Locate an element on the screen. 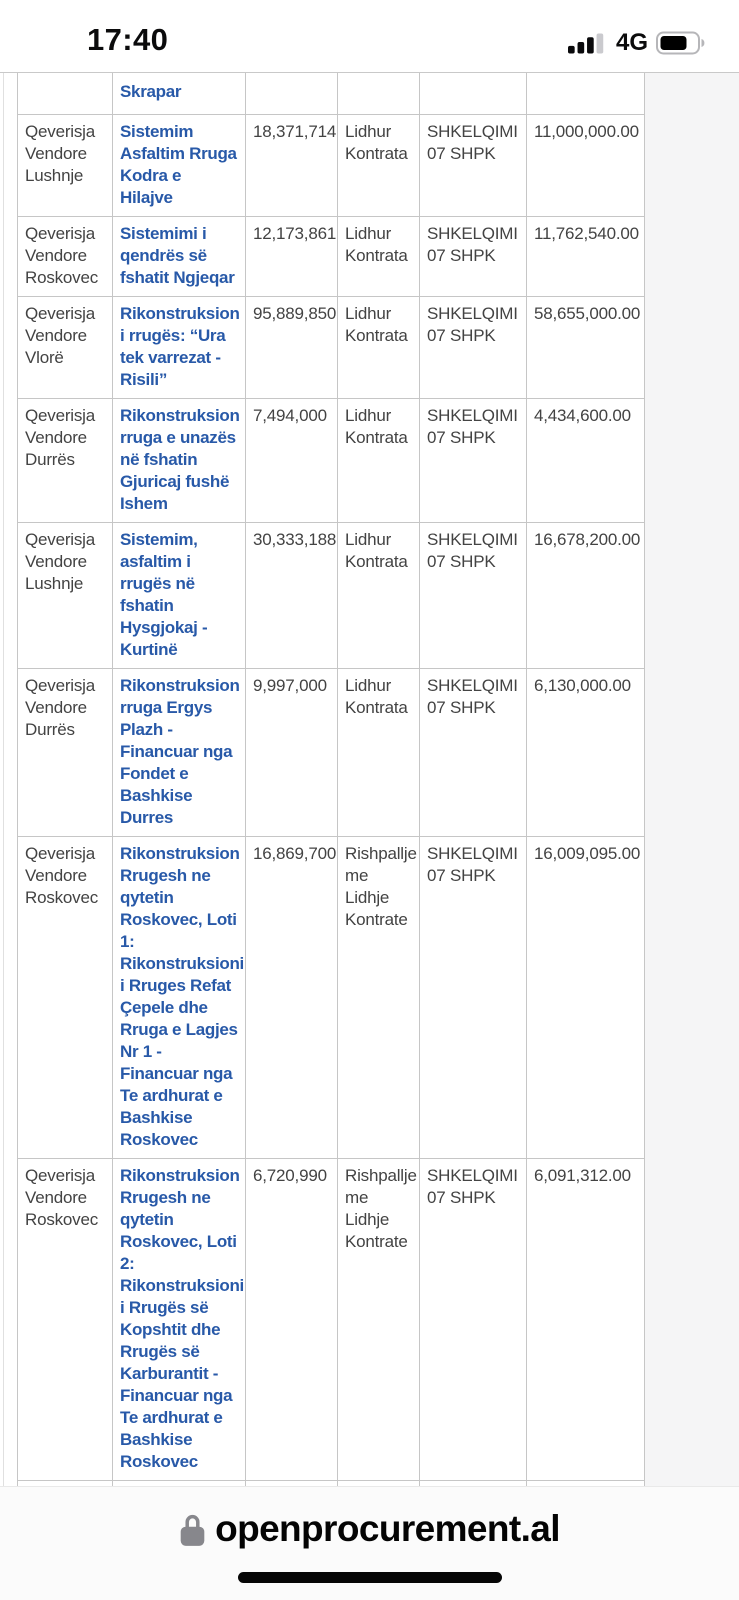  authority-cell is located at coordinates (65, 94).